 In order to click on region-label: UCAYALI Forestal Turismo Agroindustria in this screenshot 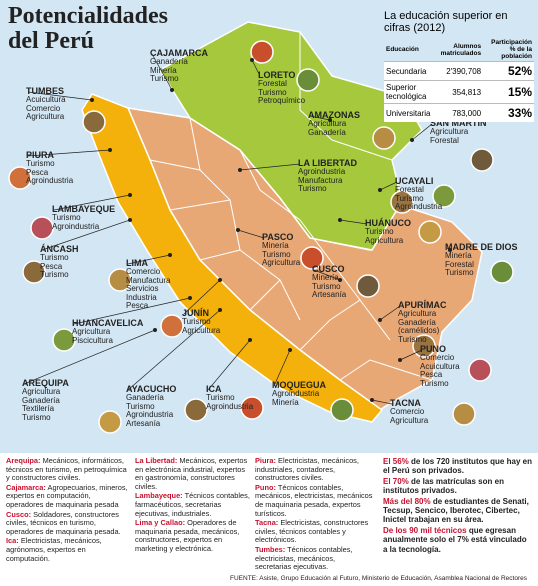, I will do `click(418, 194)`.